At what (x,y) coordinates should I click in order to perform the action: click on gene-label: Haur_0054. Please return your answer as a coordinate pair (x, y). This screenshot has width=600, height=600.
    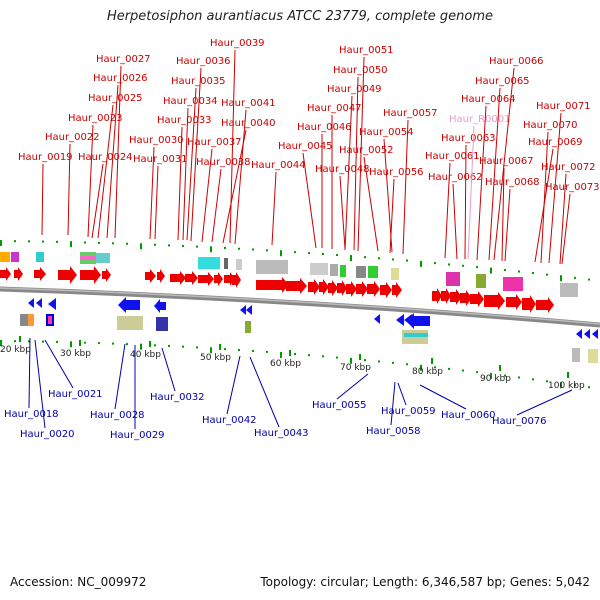
    Looking at the image, I should click on (386, 132).